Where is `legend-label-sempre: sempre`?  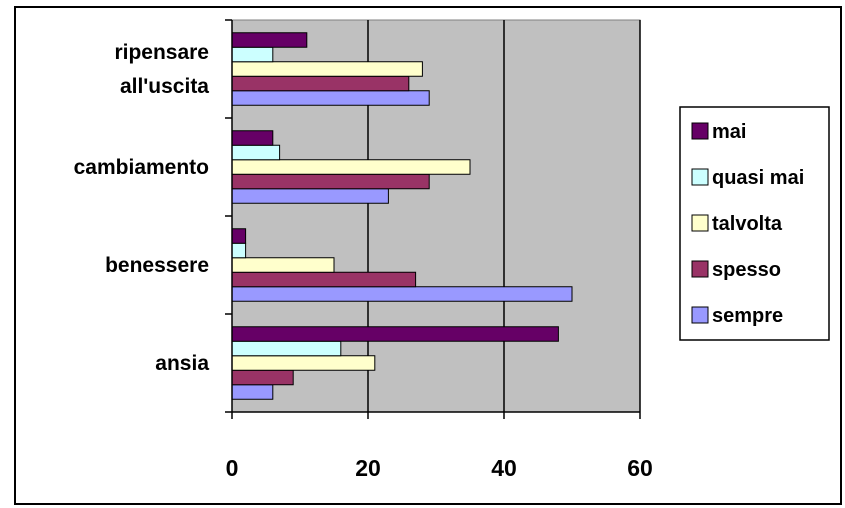
legend-label-sempre: sempre is located at coordinates (747, 316).